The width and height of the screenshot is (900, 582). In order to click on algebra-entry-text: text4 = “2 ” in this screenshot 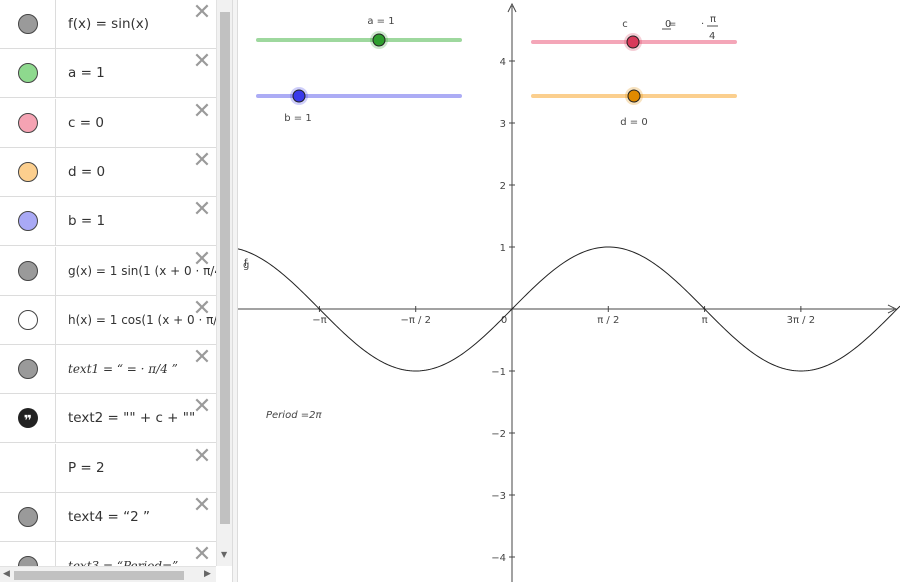, I will do `click(109, 517)`.